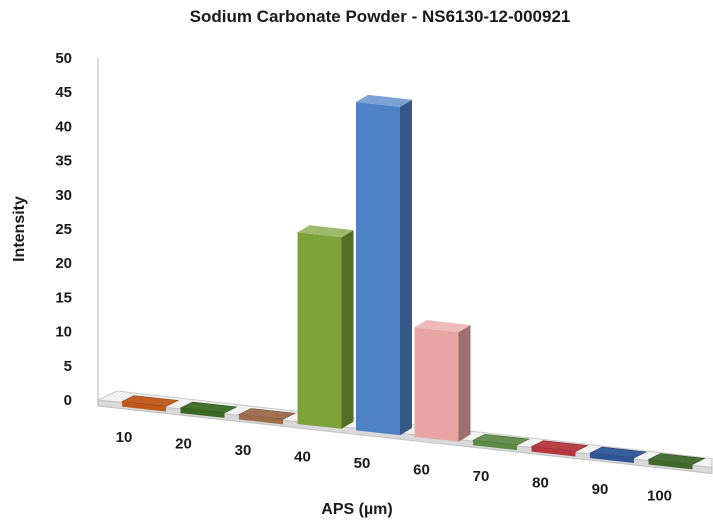 Image resolution: width=713 pixels, height=529 pixels. What do you see at coordinates (19, 229) in the screenshot?
I see `y-axis-label: Intensity` at bounding box center [19, 229].